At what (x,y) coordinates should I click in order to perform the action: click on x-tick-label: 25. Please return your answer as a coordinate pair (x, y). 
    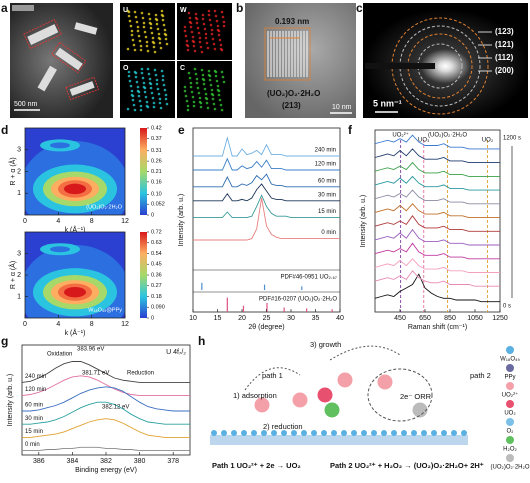
    Looking at the image, I should click on (267, 318).